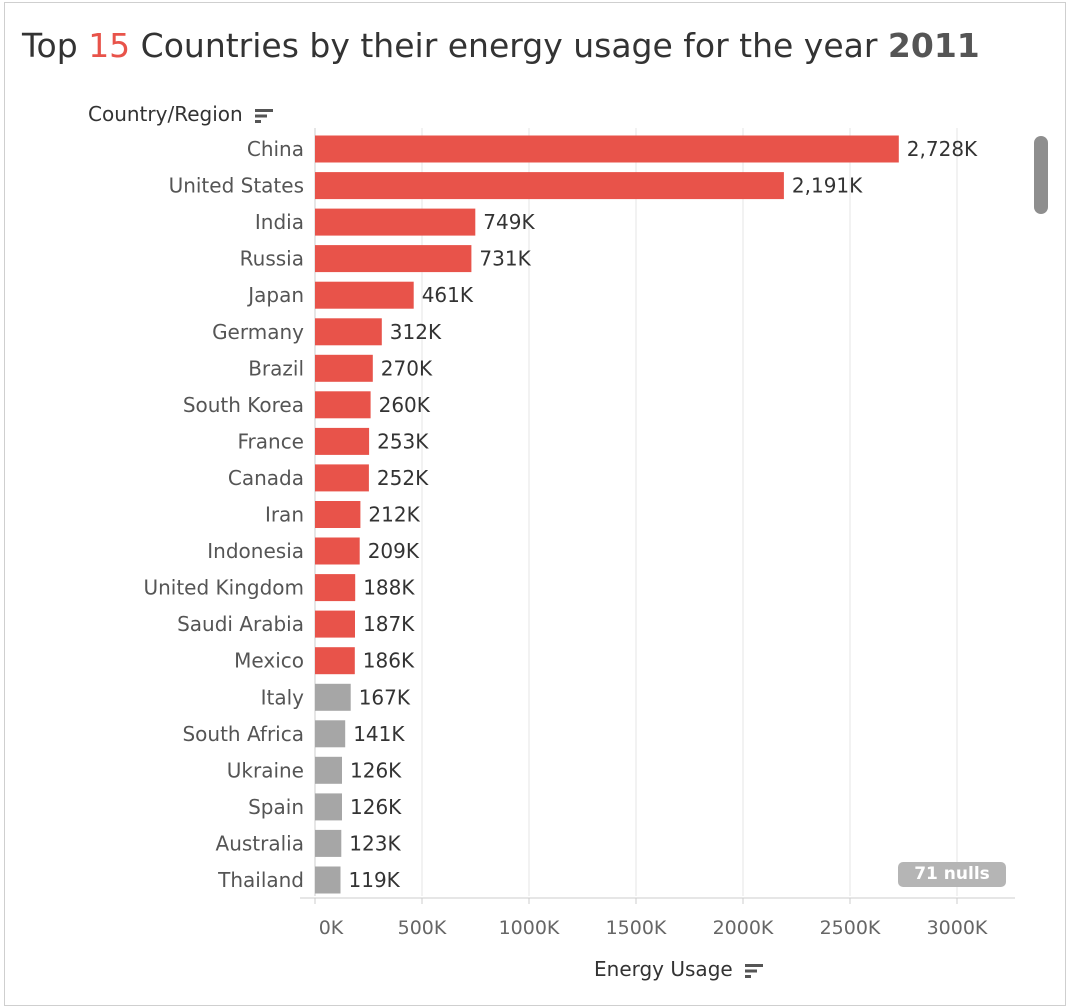 The image size is (1072, 1008). What do you see at coordinates (375, 843) in the screenshot?
I see `value-label: 123K` at bounding box center [375, 843].